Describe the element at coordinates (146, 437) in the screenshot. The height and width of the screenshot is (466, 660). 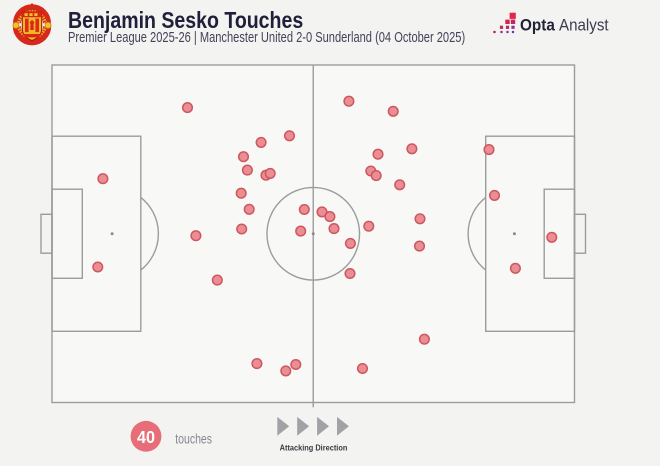
I see `svg-text: 40` at that location.